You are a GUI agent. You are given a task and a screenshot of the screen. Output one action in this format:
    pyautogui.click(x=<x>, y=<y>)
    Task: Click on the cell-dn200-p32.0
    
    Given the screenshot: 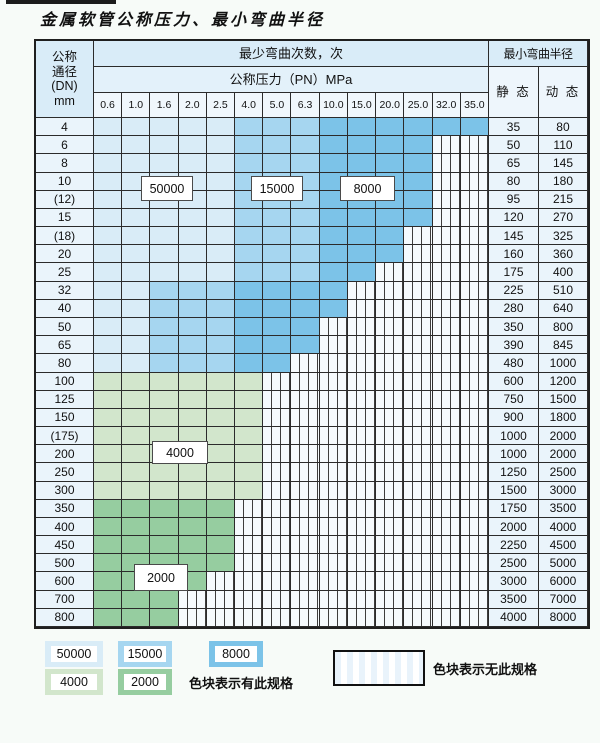 What is the action you would take?
    pyautogui.click(x=446, y=454)
    